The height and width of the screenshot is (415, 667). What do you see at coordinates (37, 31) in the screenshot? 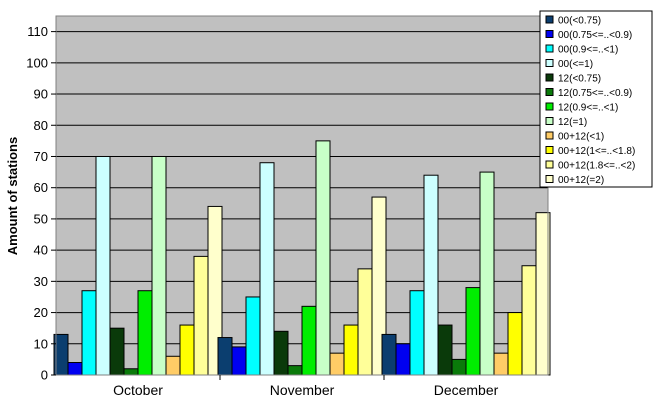
I see `y-tick-label: 110` at bounding box center [37, 31].